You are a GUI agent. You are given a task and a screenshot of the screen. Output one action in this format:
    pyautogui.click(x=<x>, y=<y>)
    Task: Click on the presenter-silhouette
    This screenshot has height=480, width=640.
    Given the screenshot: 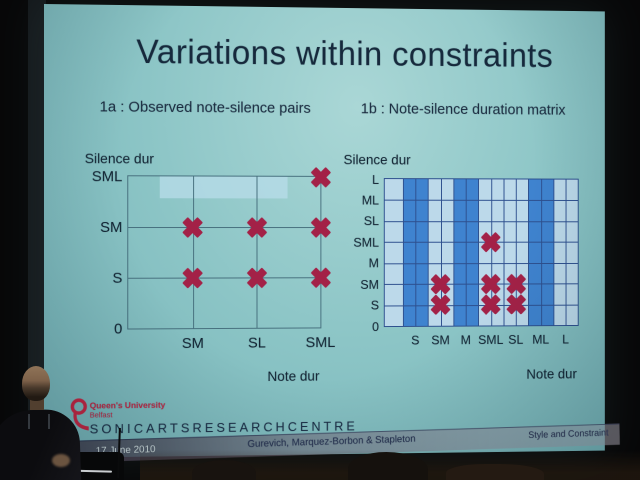 What is the action you would take?
    pyautogui.click(x=70, y=419)
    